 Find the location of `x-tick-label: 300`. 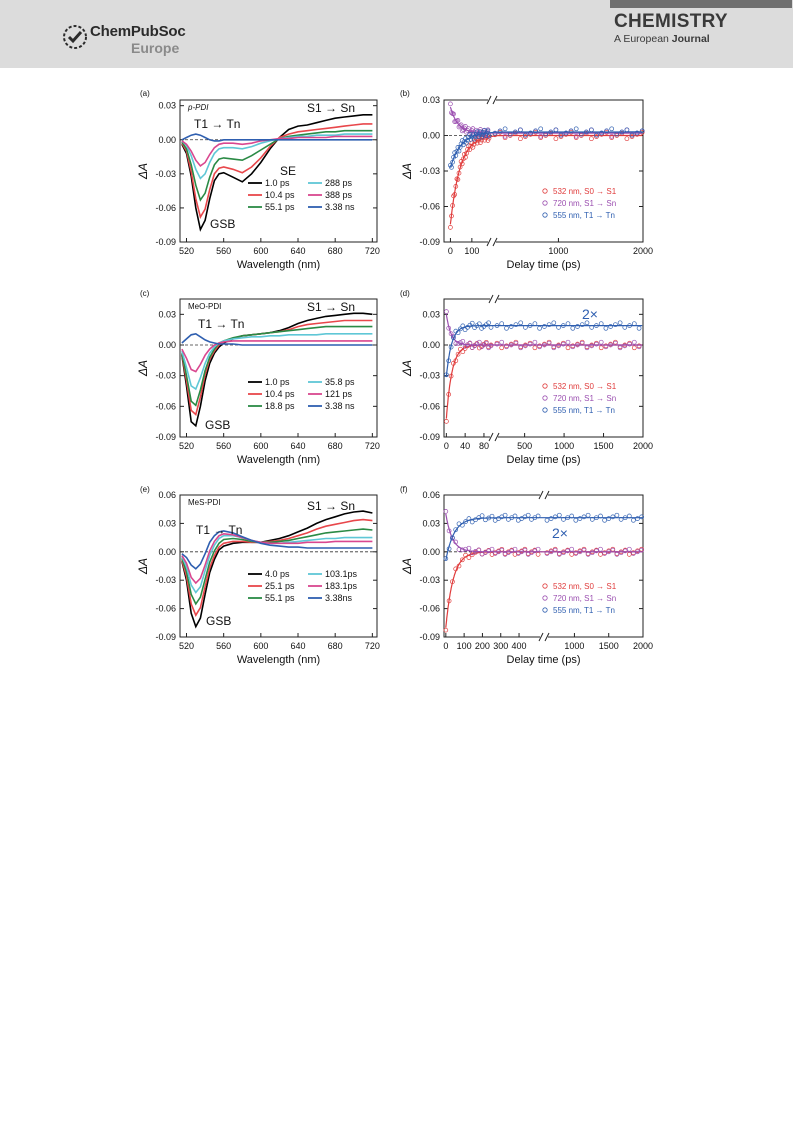

x-tick-label: 300 is located at coordinates (500, 646).